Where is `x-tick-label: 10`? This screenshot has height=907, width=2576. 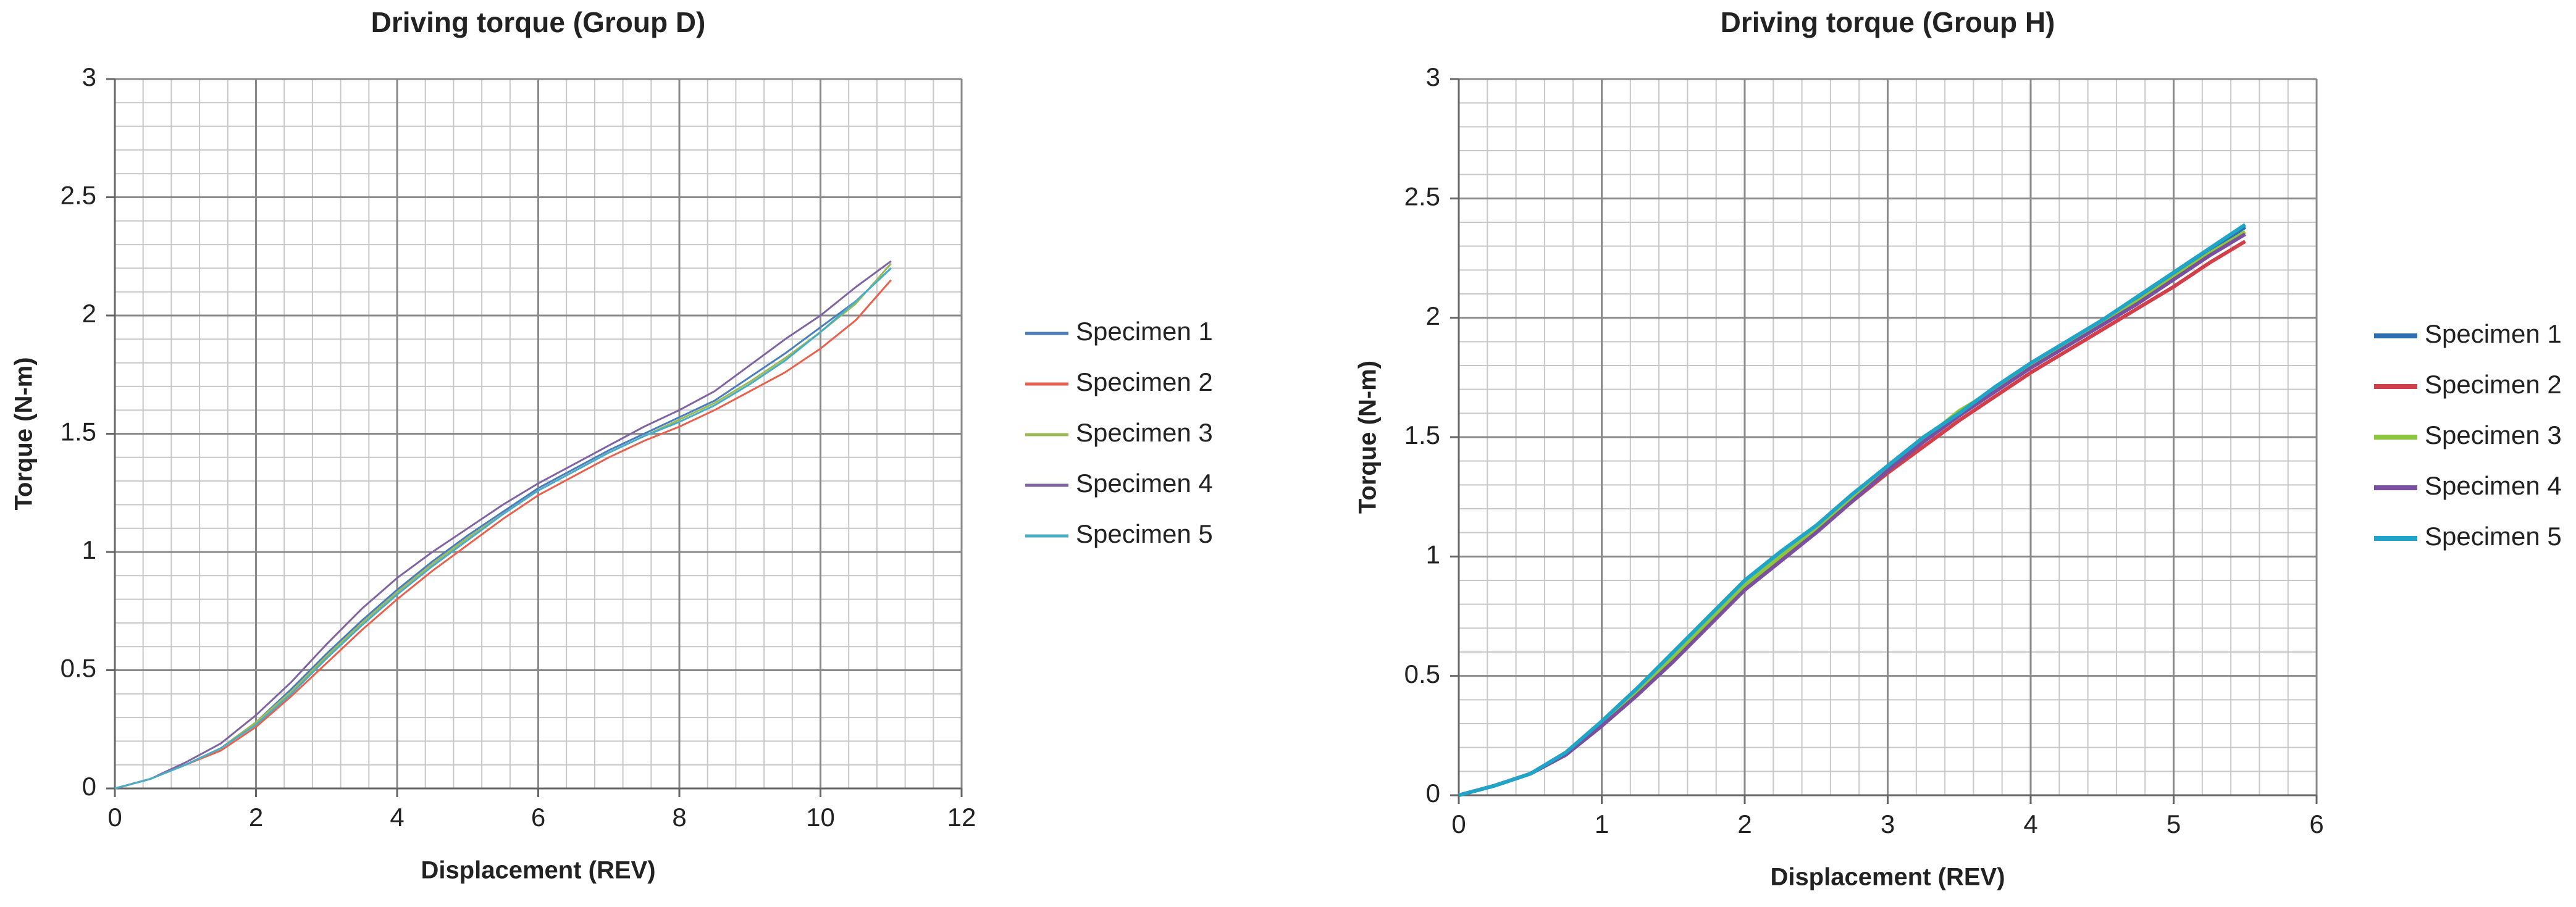 x-tick-label: 10 is located at coordinates (821, 817).